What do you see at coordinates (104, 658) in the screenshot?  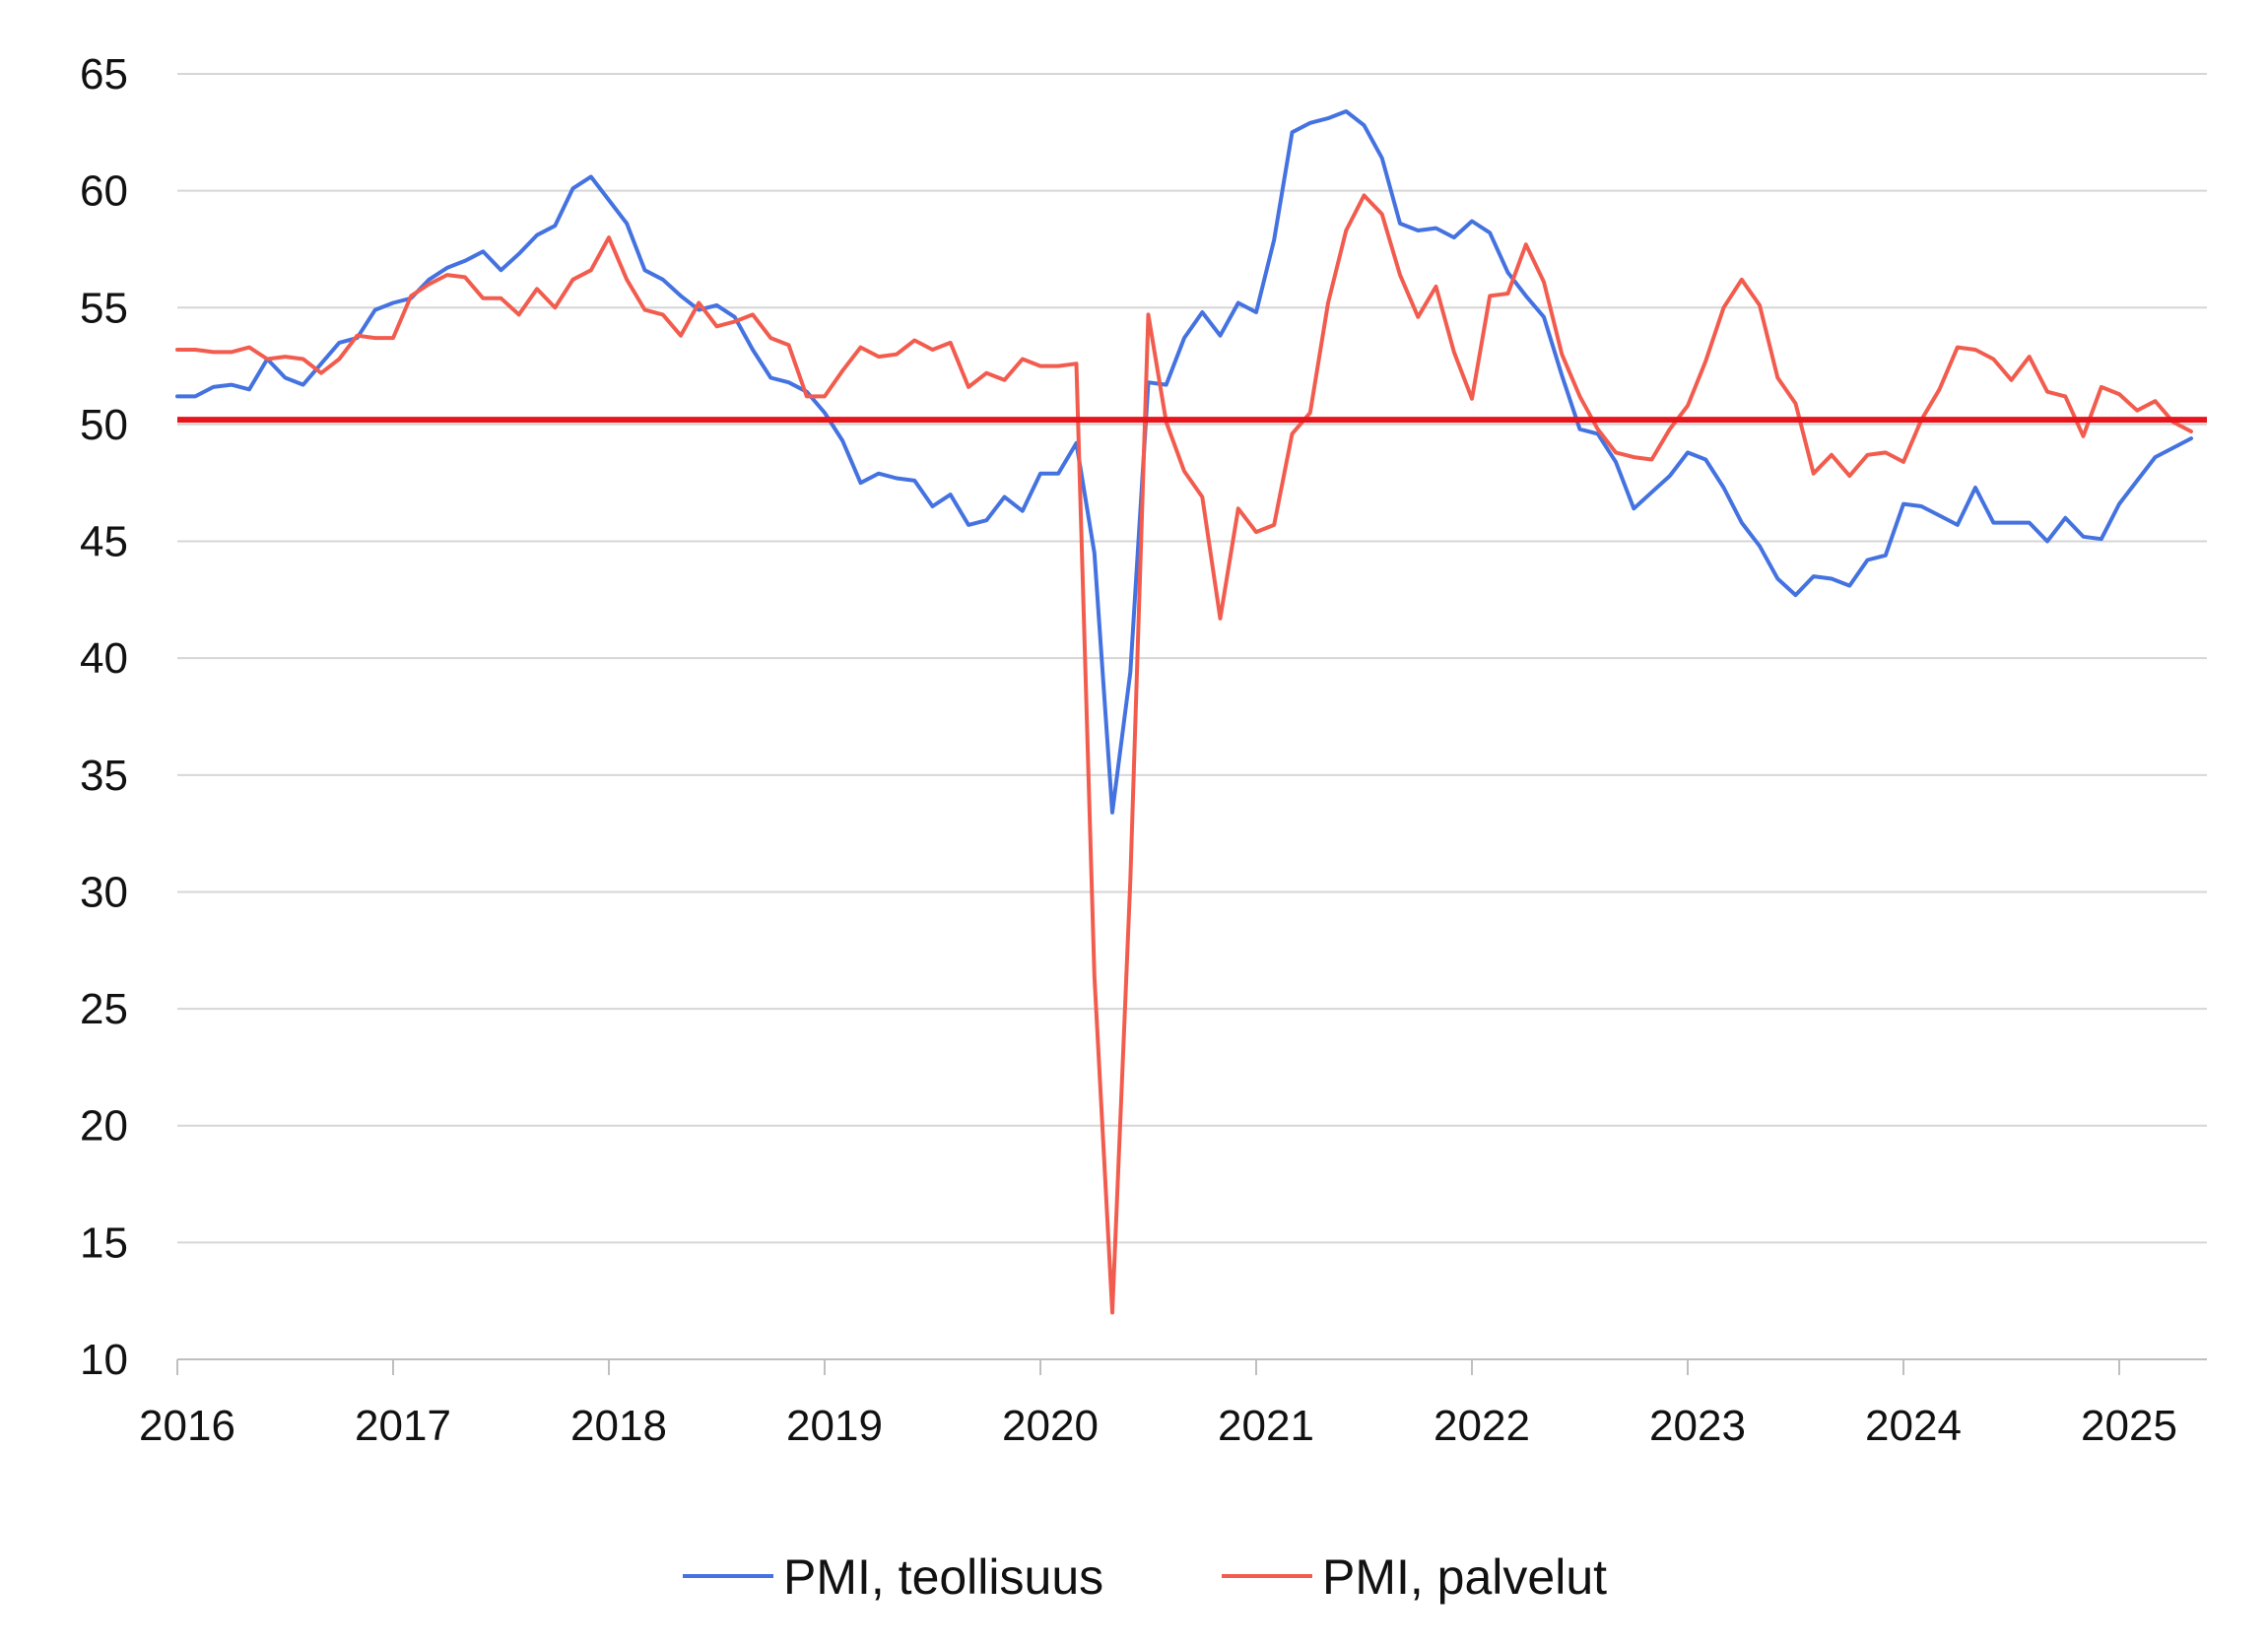 I see `y-tick-label-40: 40` at bounding box center [104, 658].